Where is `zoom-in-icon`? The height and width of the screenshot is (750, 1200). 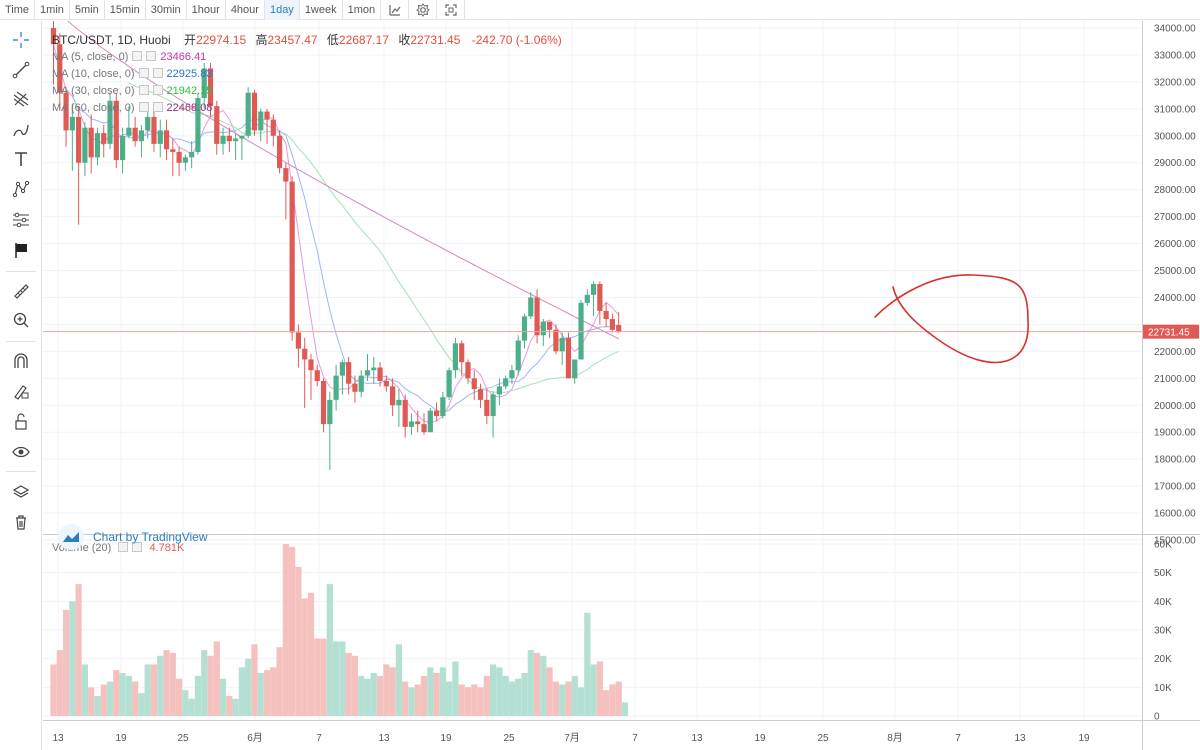
zoom-in-icon is located at coordinates (21, 320).